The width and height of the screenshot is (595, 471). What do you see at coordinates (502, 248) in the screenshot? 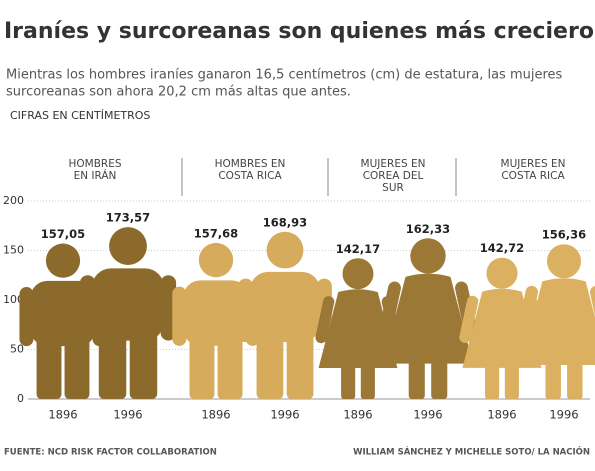
I see `value-label: 142,72` at bounding box center [502, 248].